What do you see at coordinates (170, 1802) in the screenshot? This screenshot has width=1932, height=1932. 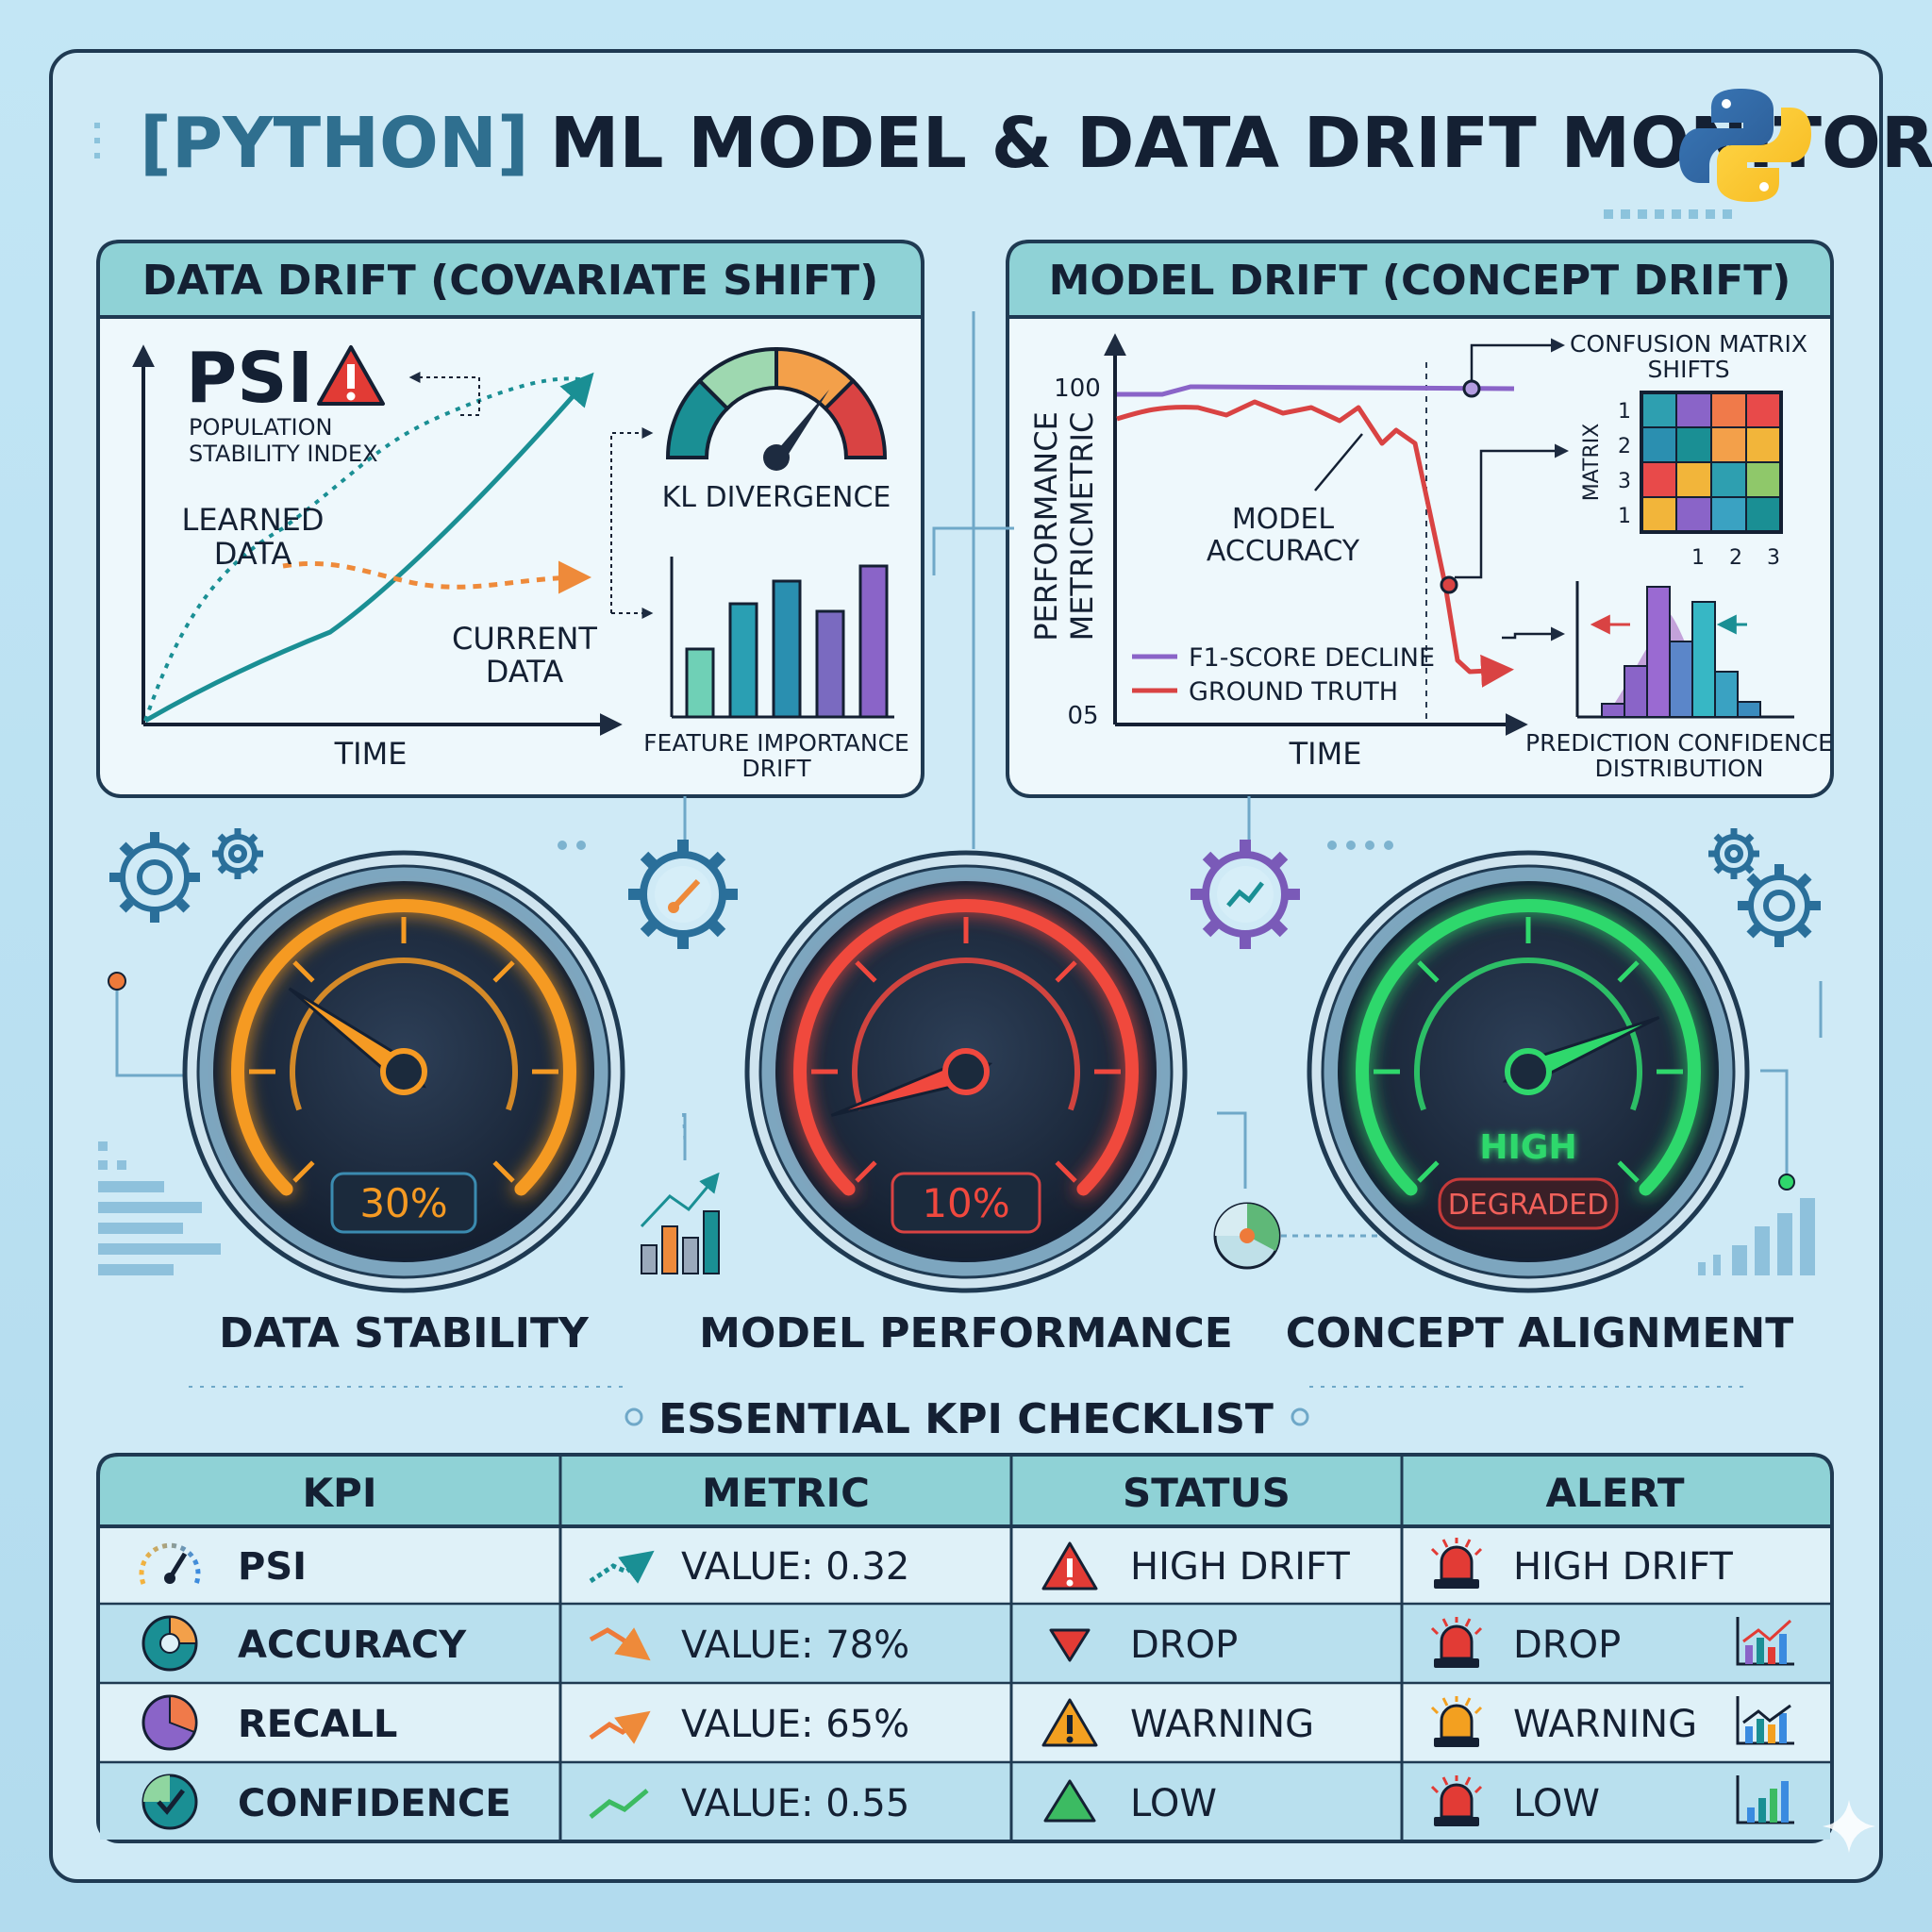 I see `confidence-check-icon` at bounding box center [170, 1802].